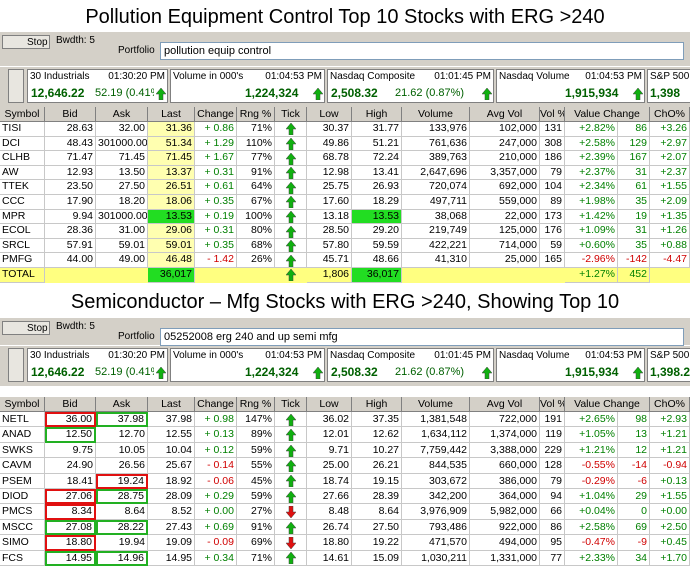  I want to click on table-cell: 79, so click(552, 173).